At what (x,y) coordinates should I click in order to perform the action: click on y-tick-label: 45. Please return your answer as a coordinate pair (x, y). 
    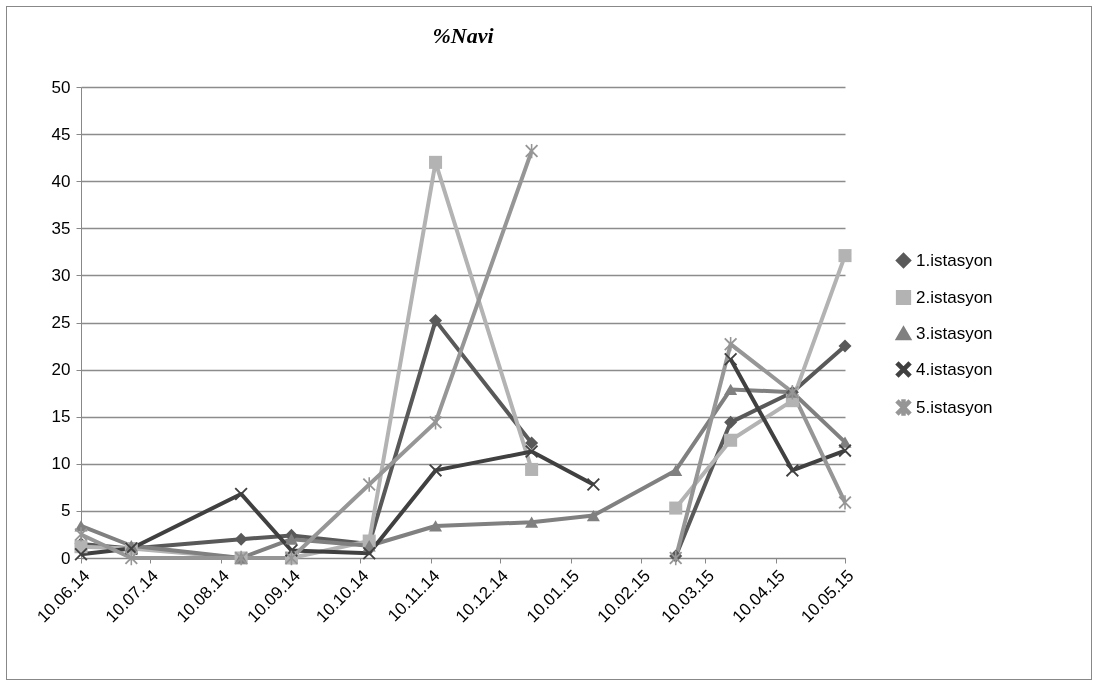
    Looking at the image, I should click on (61, 134).